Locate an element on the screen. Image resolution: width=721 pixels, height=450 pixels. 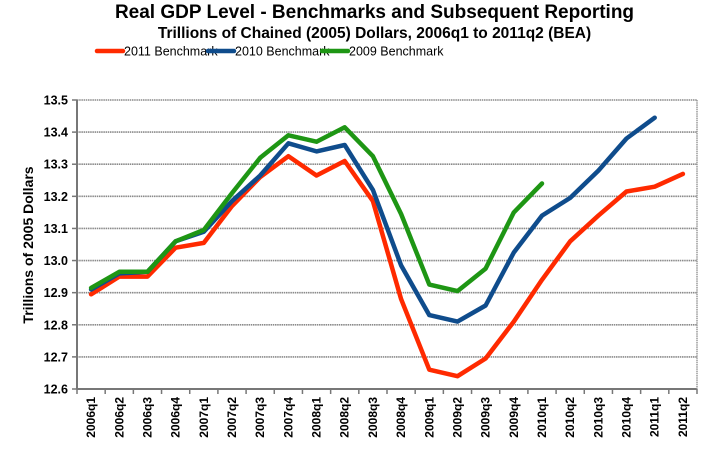
y-tick-label: 13.3 is located at coordinates (56, 165).